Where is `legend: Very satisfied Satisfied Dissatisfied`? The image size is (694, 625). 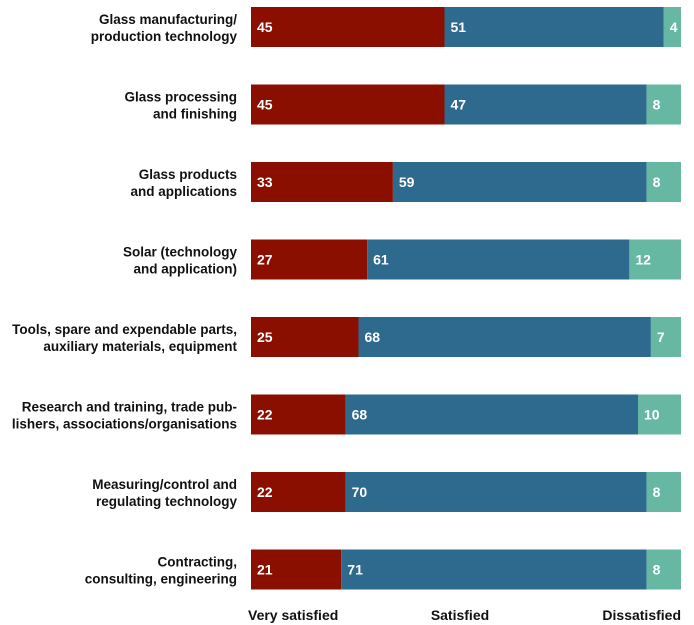
legend: Very satisfied Satisfied Dissatisfied is located at coordinates (464, 615).